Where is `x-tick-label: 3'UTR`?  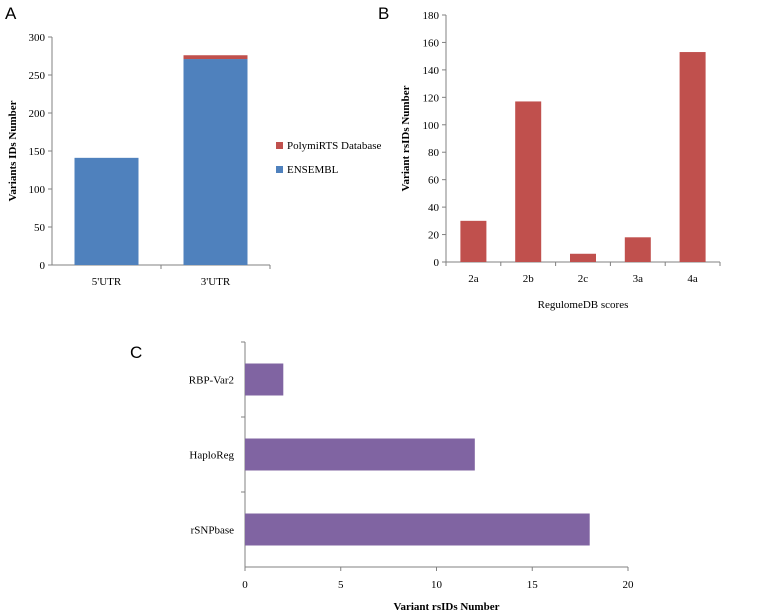
x-tick-label: 3'UTR is located at coordinates (216, 282).